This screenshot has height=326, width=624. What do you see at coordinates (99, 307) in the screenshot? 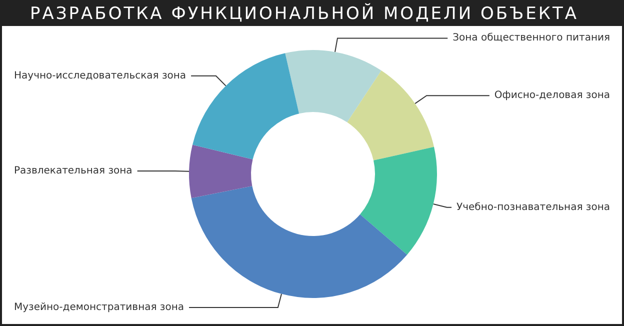
I see `slice-label: Музейно-демонстративная зона` at bounding box center [99, 307].